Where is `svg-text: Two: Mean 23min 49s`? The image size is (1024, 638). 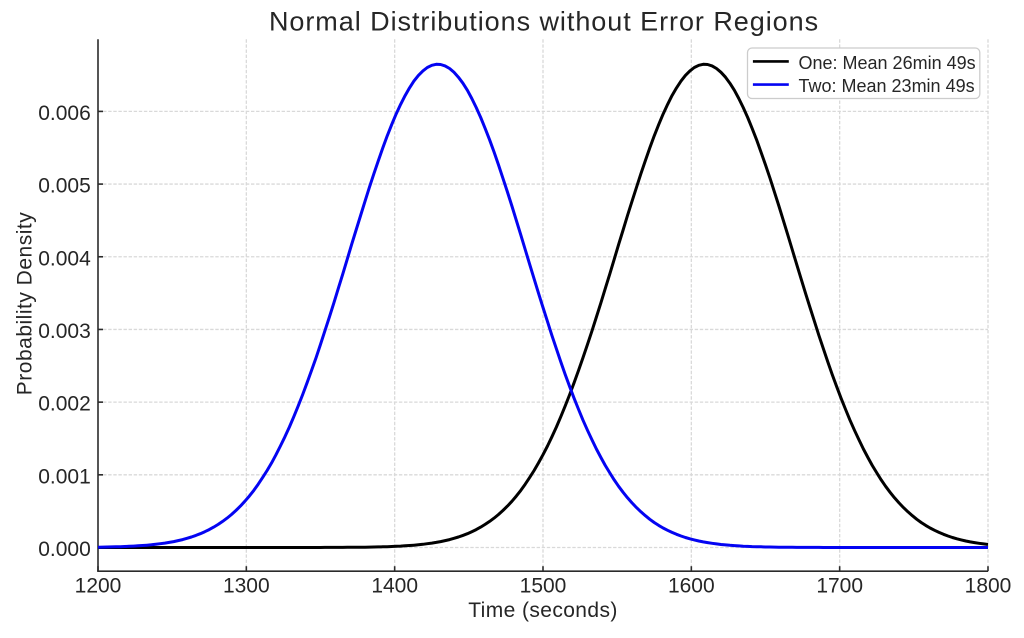
svg-text: Two: Mean 23min 49s is located at coordinates (887, 86).